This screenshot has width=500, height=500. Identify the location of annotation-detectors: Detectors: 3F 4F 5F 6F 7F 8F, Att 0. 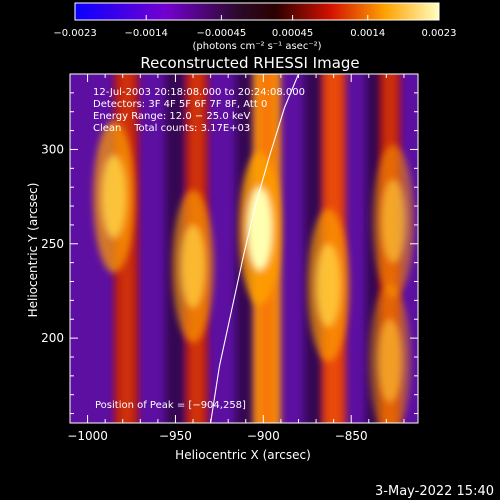
(180, 104).